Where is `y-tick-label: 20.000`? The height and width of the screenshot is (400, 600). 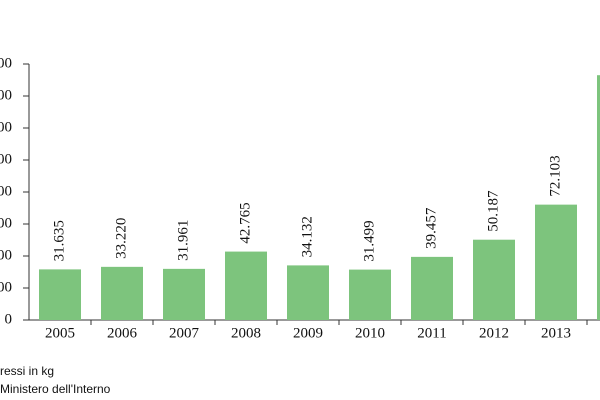 y-tick-label: 20.000 is located at coordinates (6, 287).